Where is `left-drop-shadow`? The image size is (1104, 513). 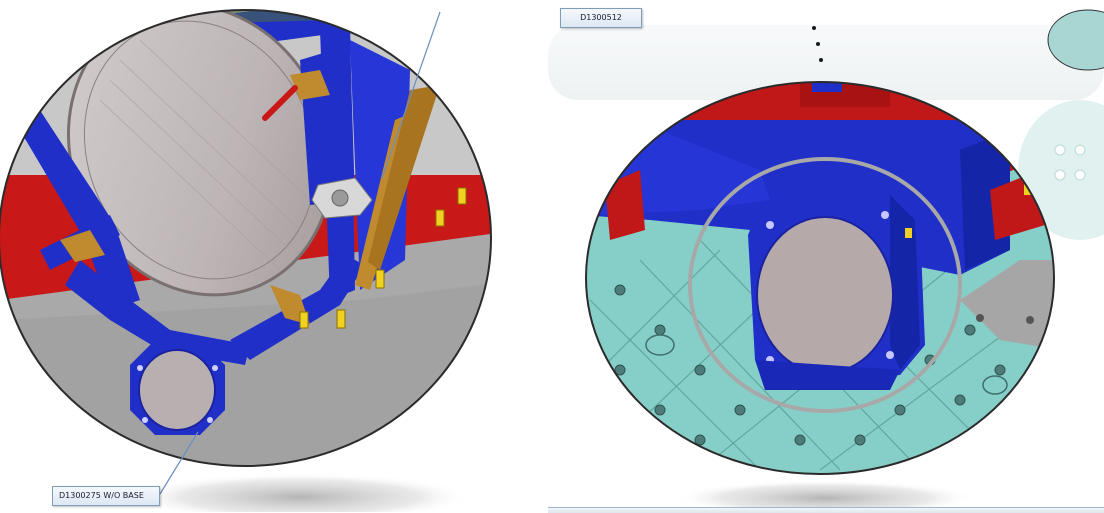
left-drop-shadow is located at coordinates (300, 492).